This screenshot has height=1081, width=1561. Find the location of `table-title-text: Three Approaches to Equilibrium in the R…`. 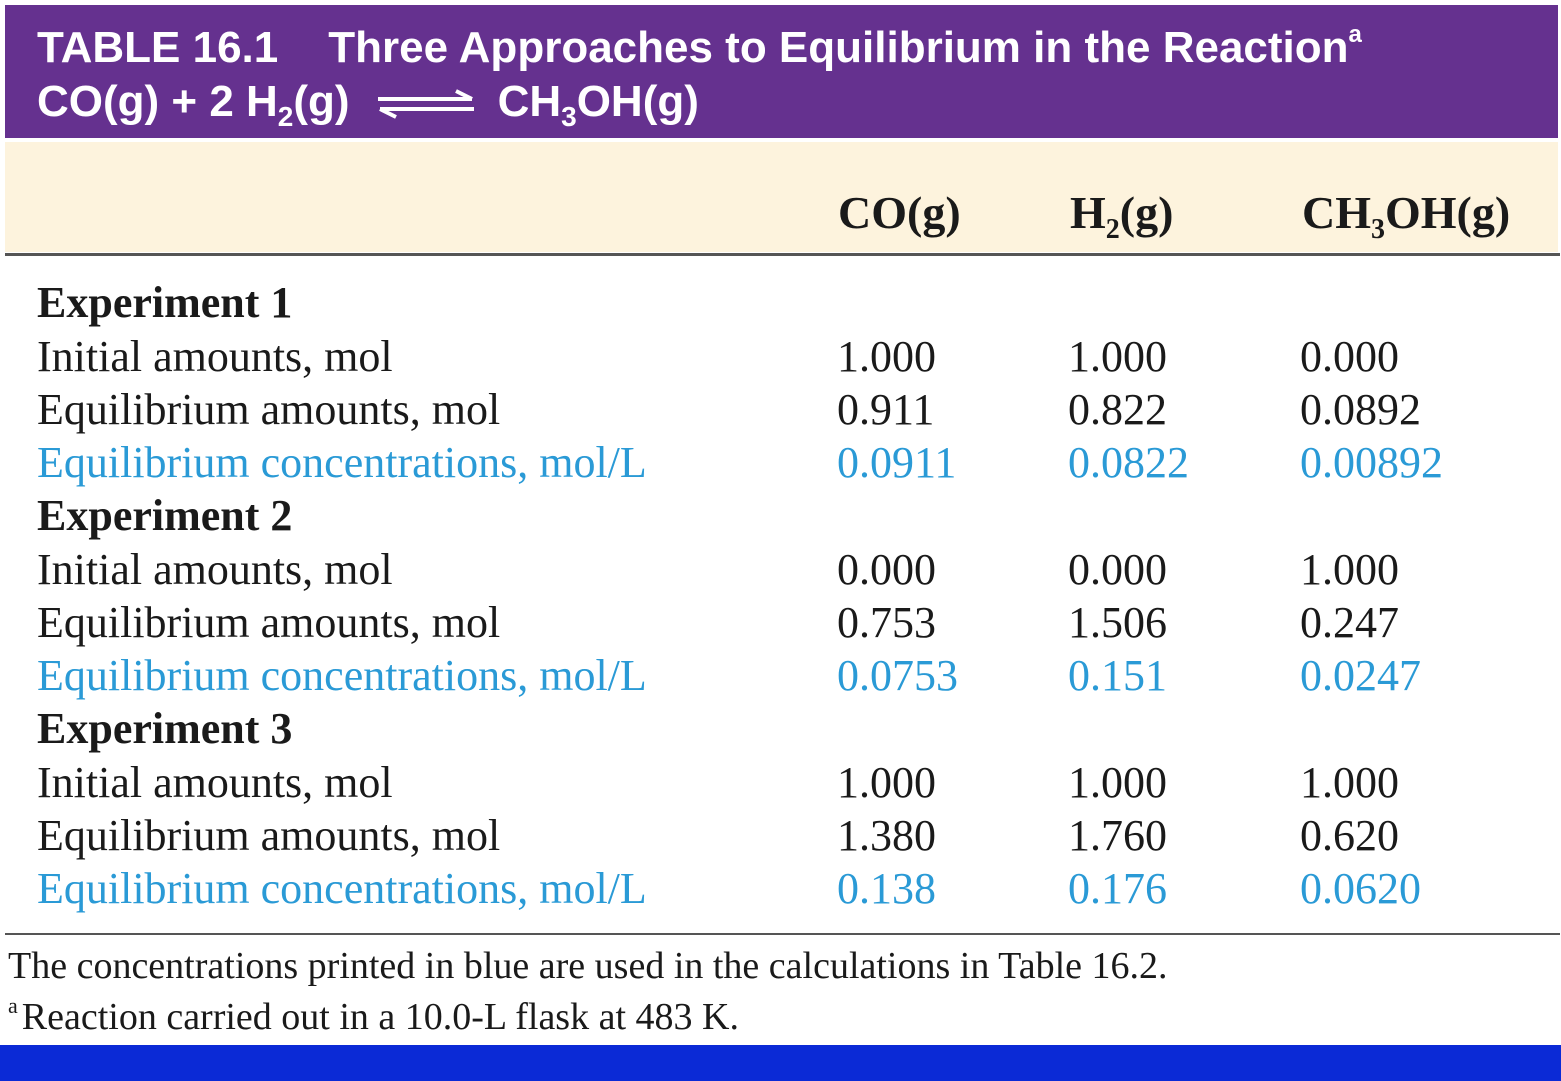

table-title-text: Three Approaches to Equilibrium in the R… is located at coordinates (838, 47).